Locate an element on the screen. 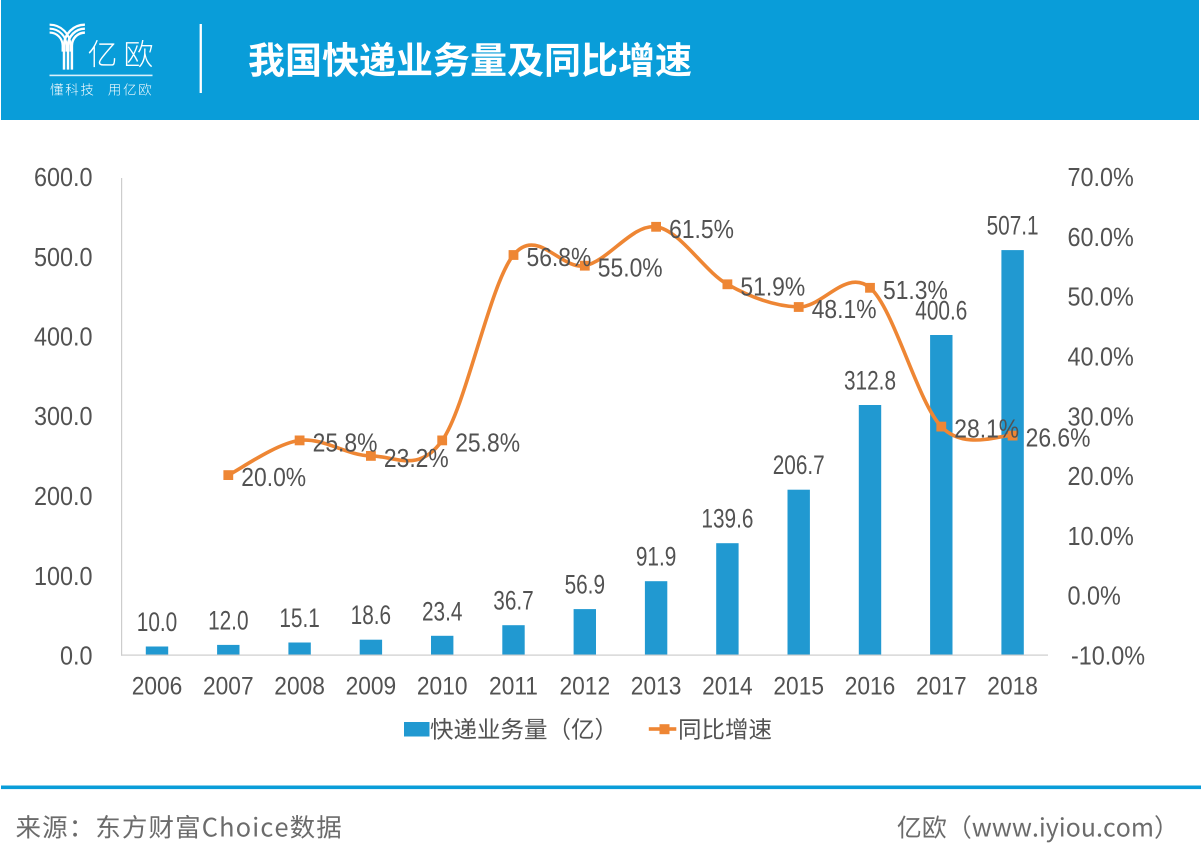 The width and height of the screenshot is (1203, 865). svg-text: 2018 is located at coordinates (1012, 687).